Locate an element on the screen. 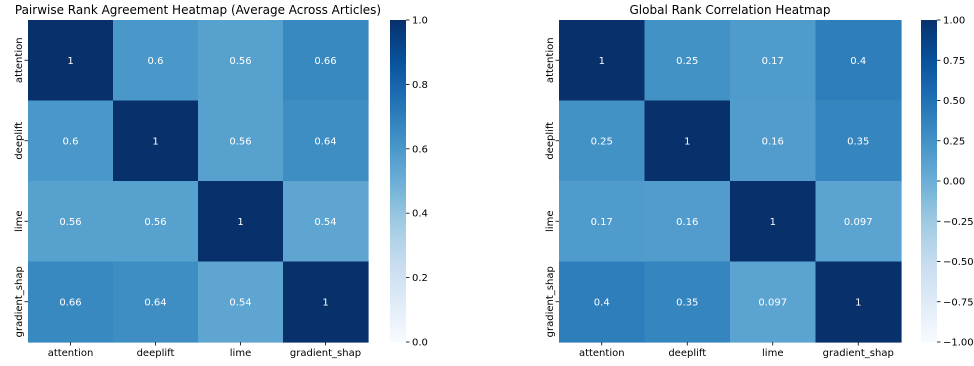 The width and height of the screenshot is (974, 366). chart-title: Global Rank Correlation Heatmap is located at coordinates (730, 10).